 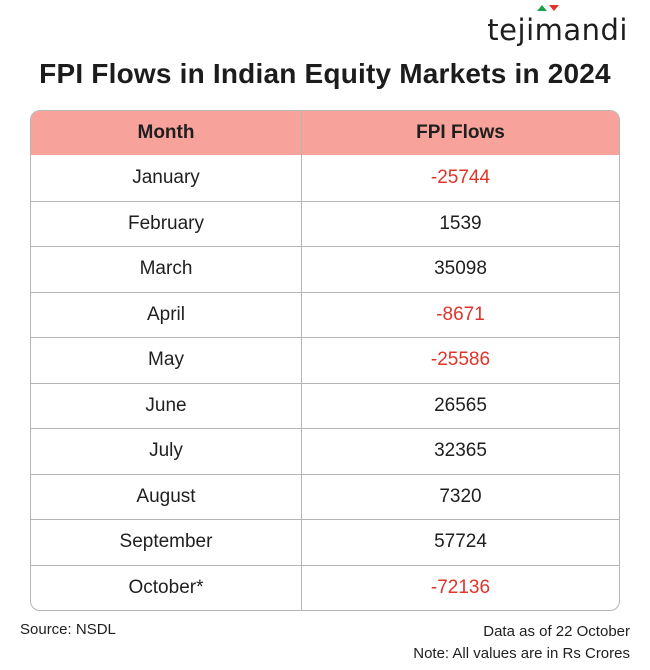 I want to click on month-cell: September, so click(x=166, y=542).